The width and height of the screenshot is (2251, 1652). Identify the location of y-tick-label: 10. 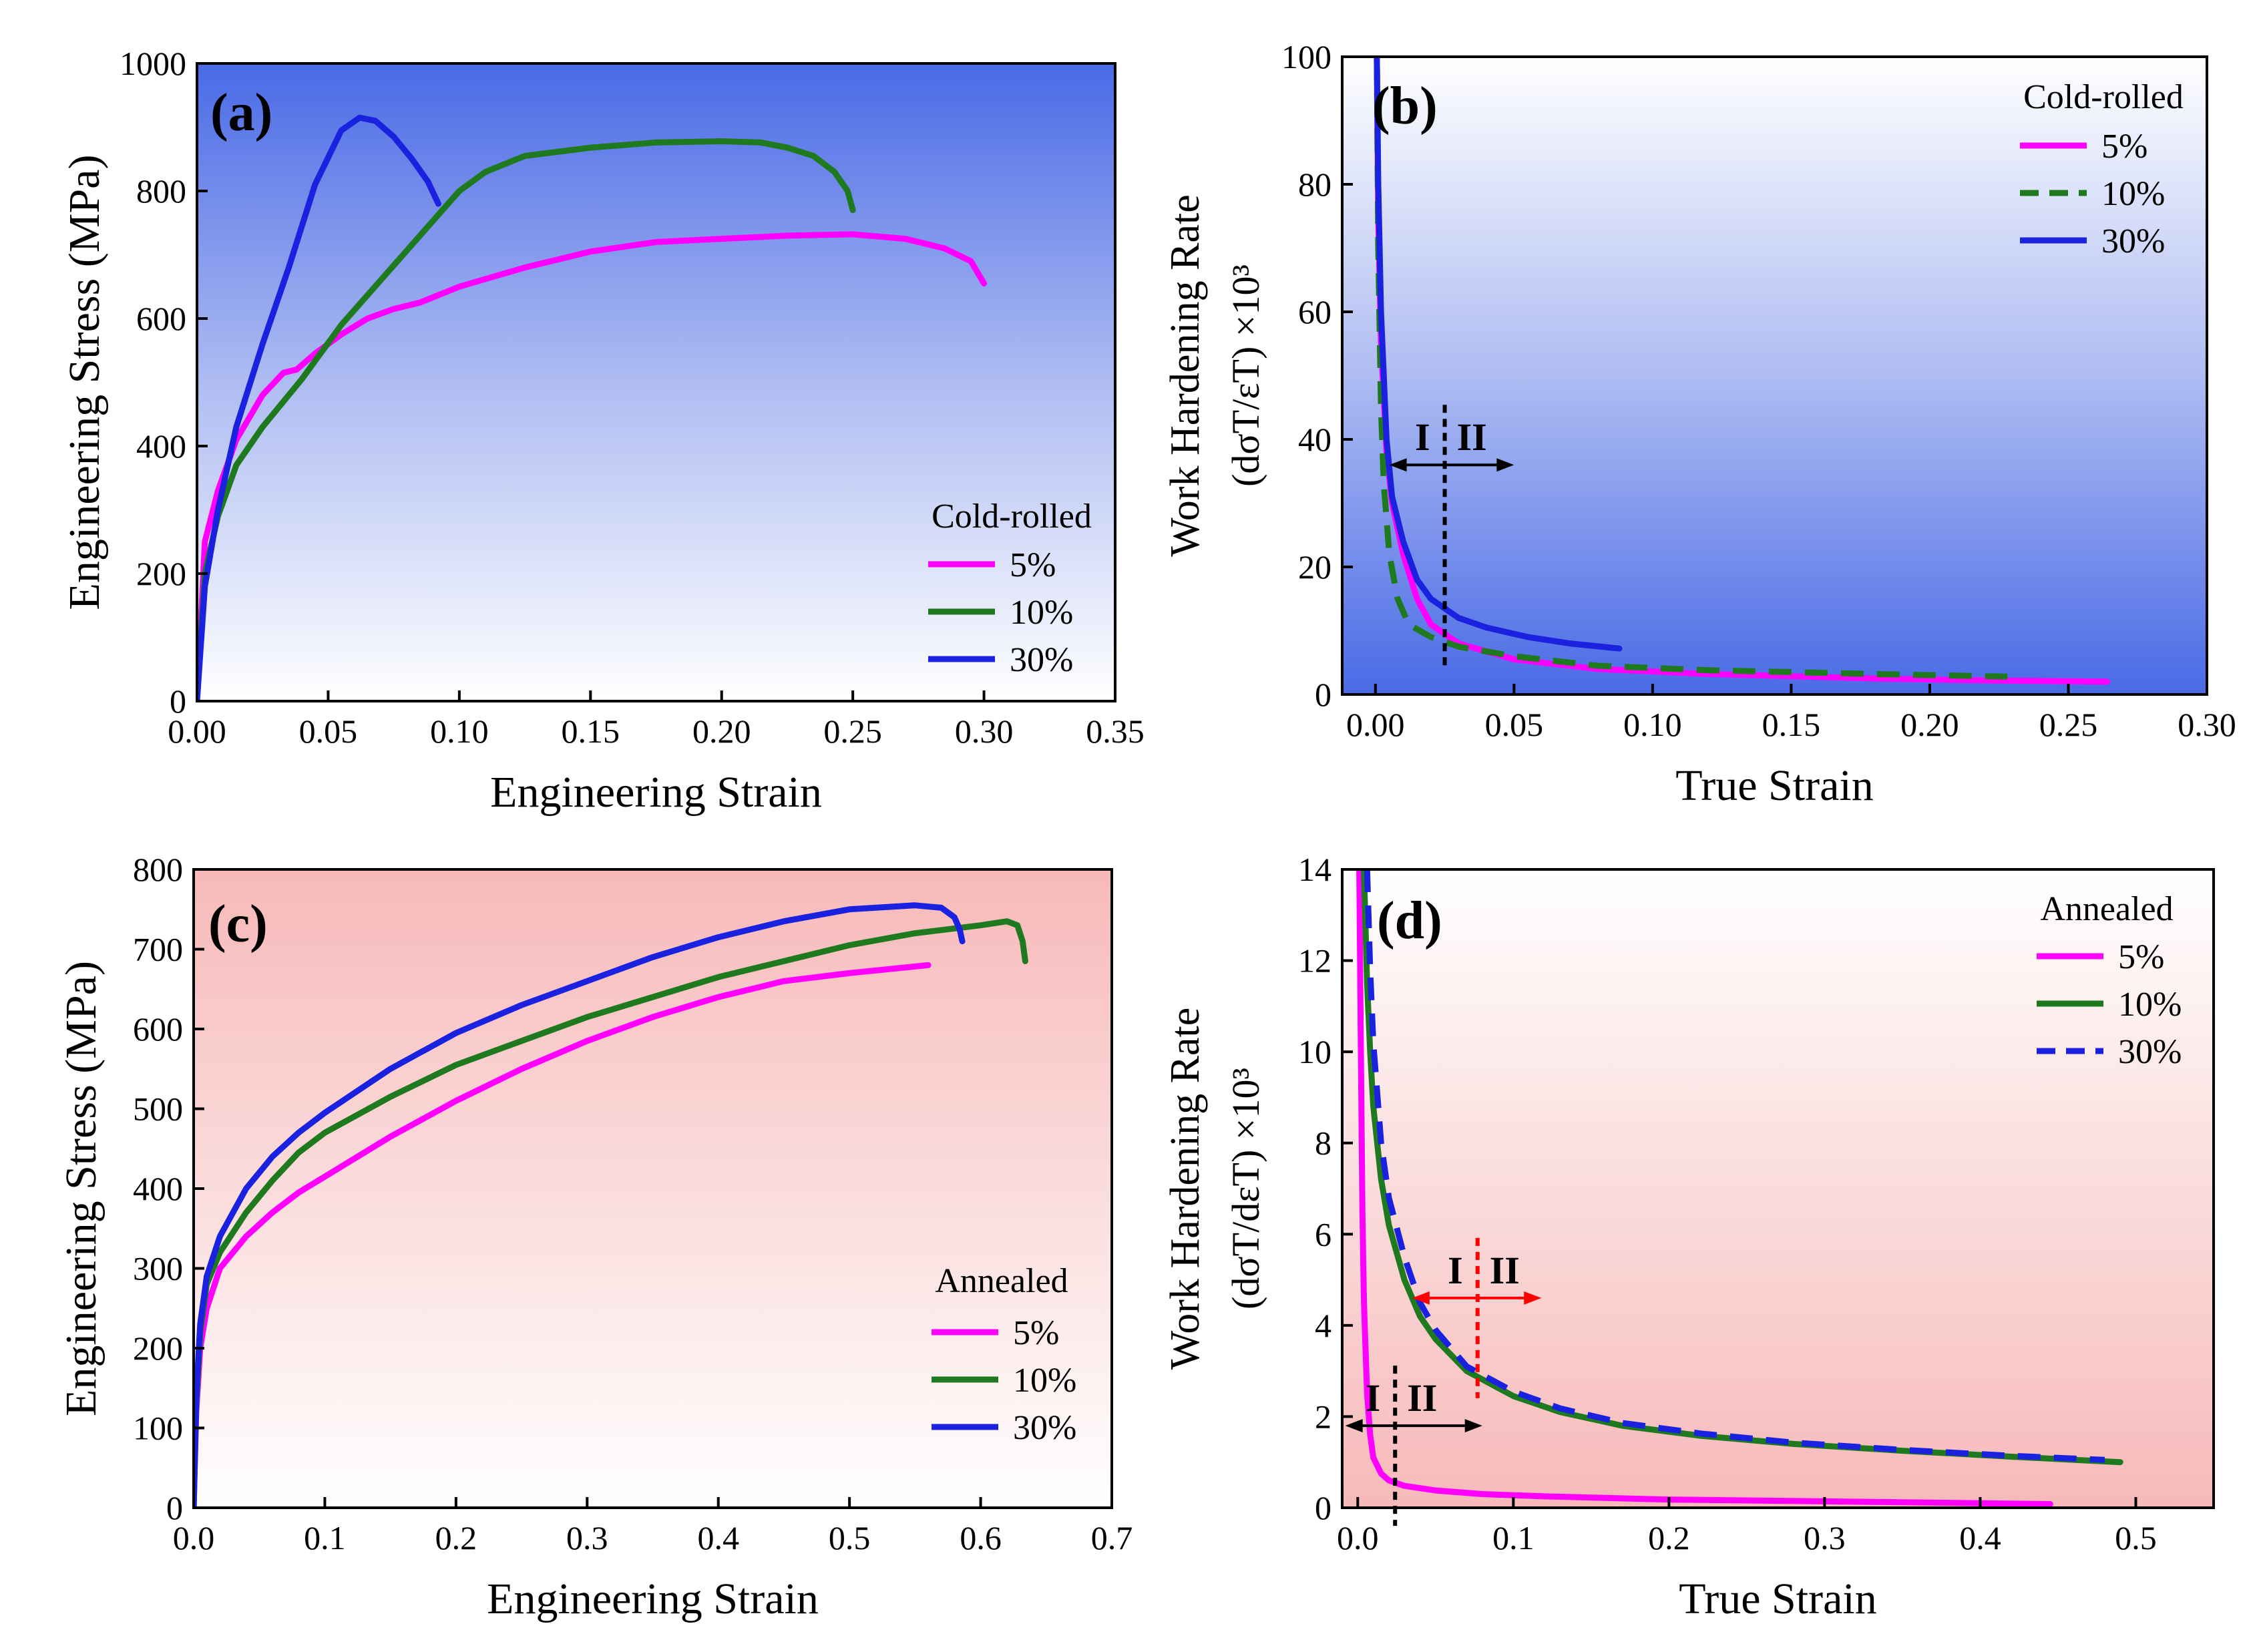
(1315, 1051).